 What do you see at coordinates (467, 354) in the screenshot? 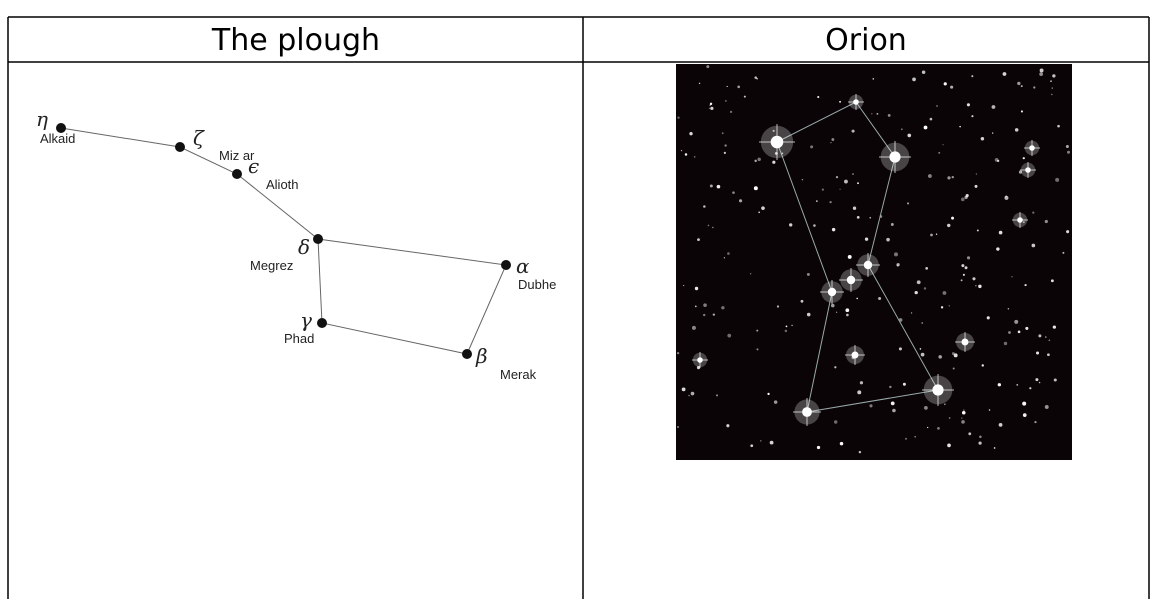
I see `star-dot` at bounding box center [467, 354].